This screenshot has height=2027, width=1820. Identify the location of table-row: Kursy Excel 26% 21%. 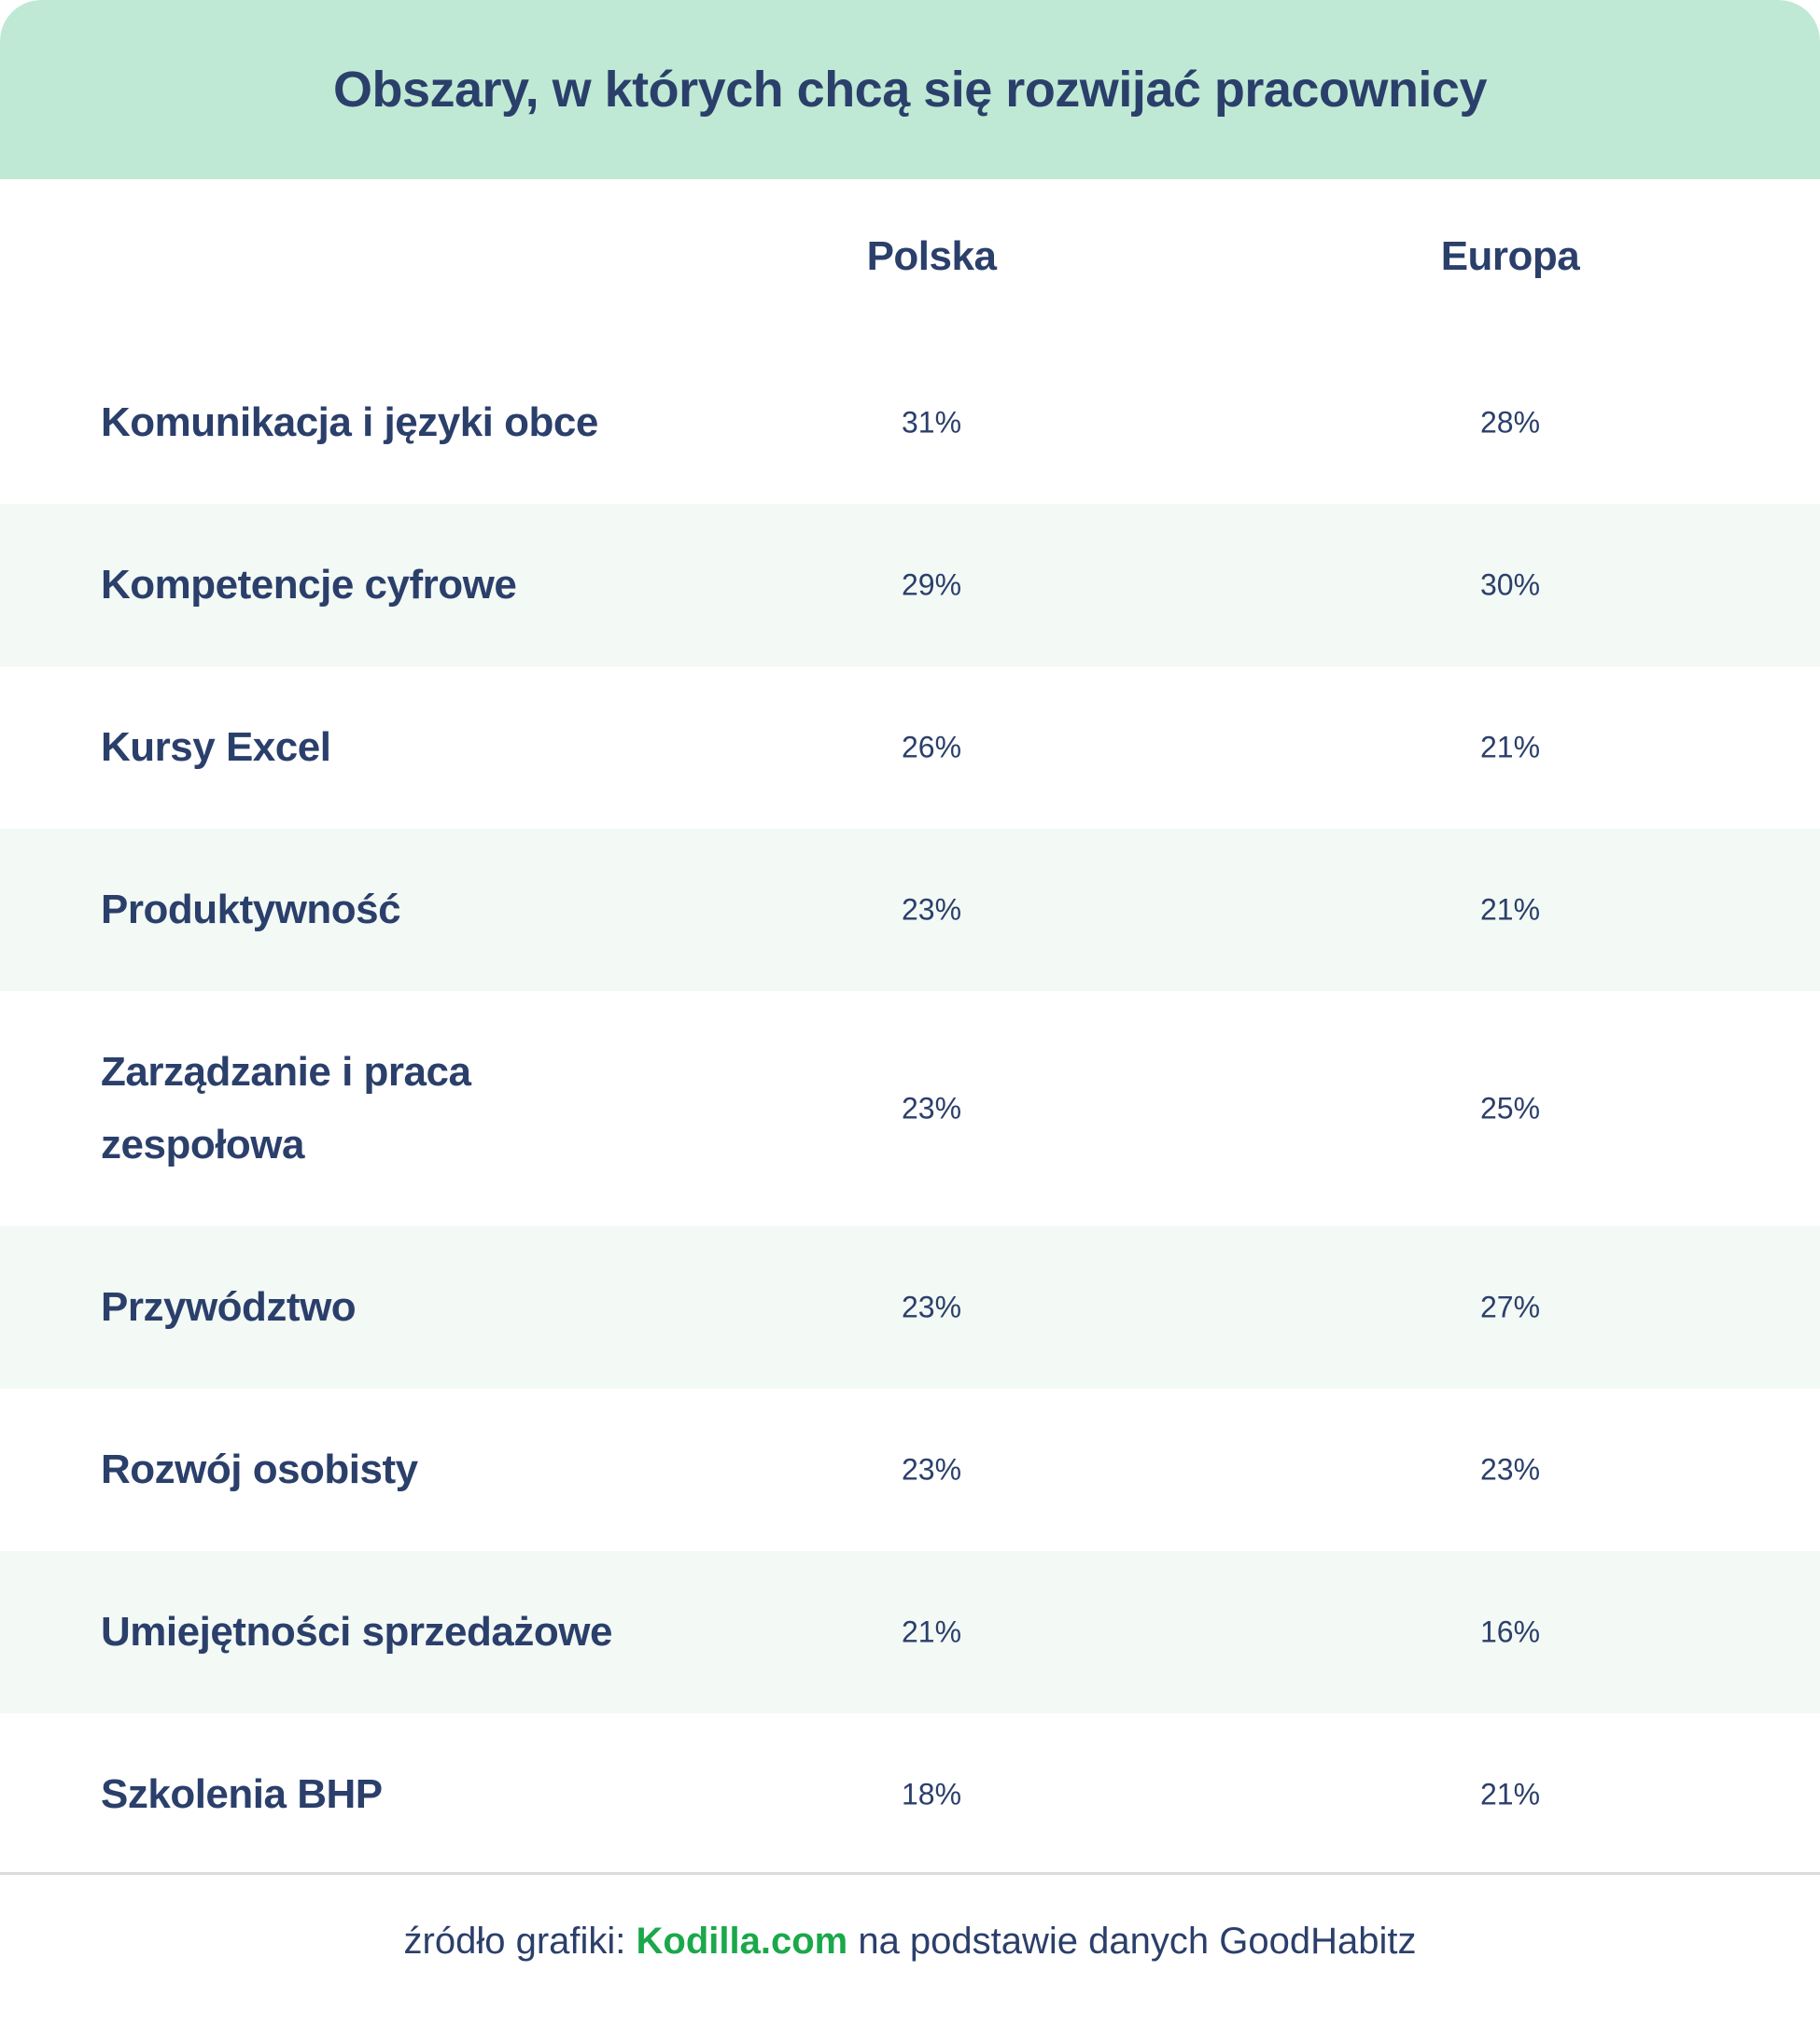
(910, 747).